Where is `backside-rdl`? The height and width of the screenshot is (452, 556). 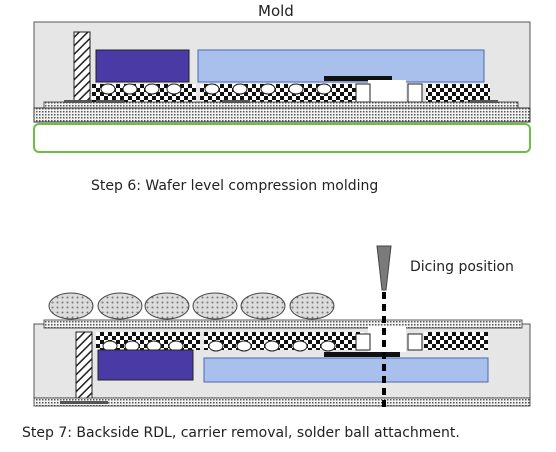 backside-rdl is located at coordinates (283, 324).